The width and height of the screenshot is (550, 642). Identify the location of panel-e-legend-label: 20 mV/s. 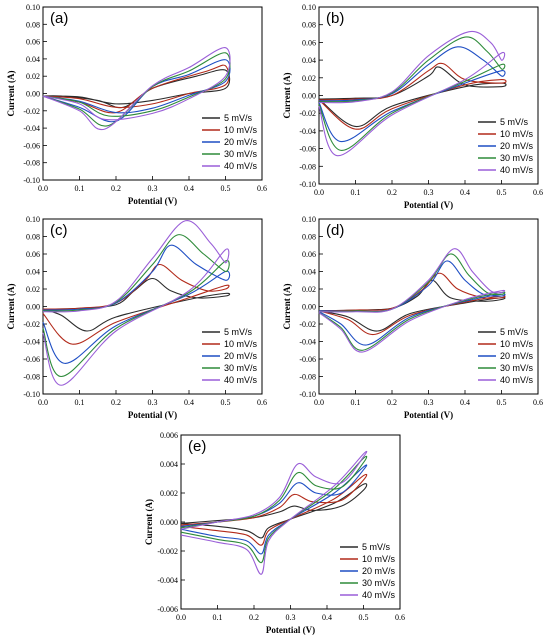
(379, 571).